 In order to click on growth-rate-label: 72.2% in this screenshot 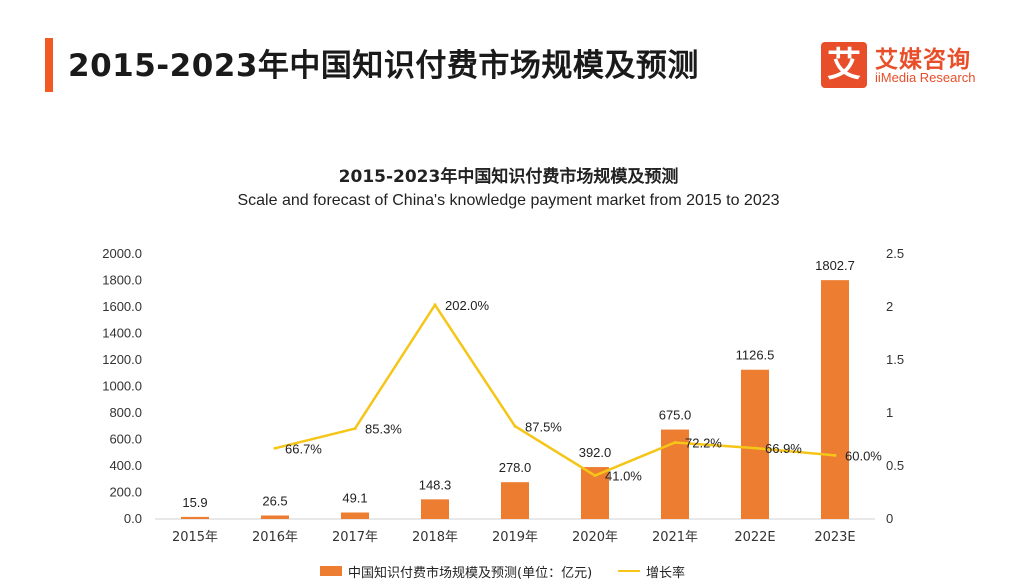, I will do `click(703, 442)`.